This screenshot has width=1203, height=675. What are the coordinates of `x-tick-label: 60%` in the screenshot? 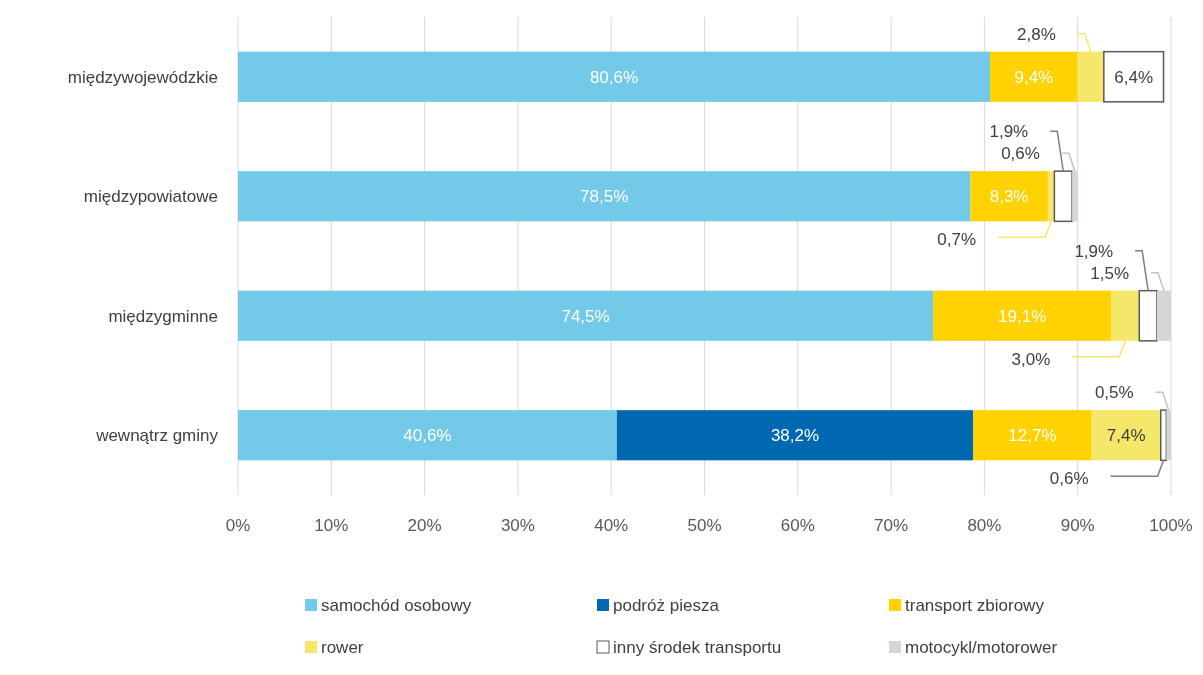 It's located at (797, 525).